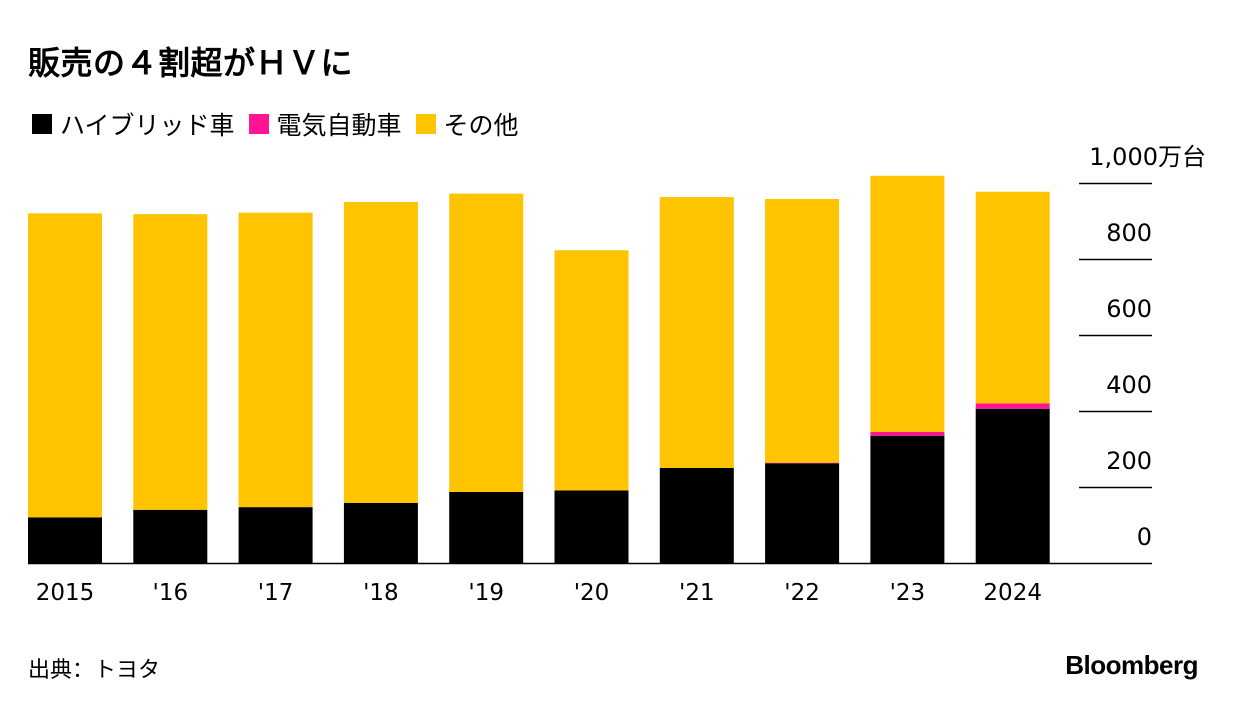 The height and width of the screenshot is (726, 1236). Describe the element at coordinates (1131, 665) in the screenshot. I see `bloomberg-logo: Bloomberg` at that location.